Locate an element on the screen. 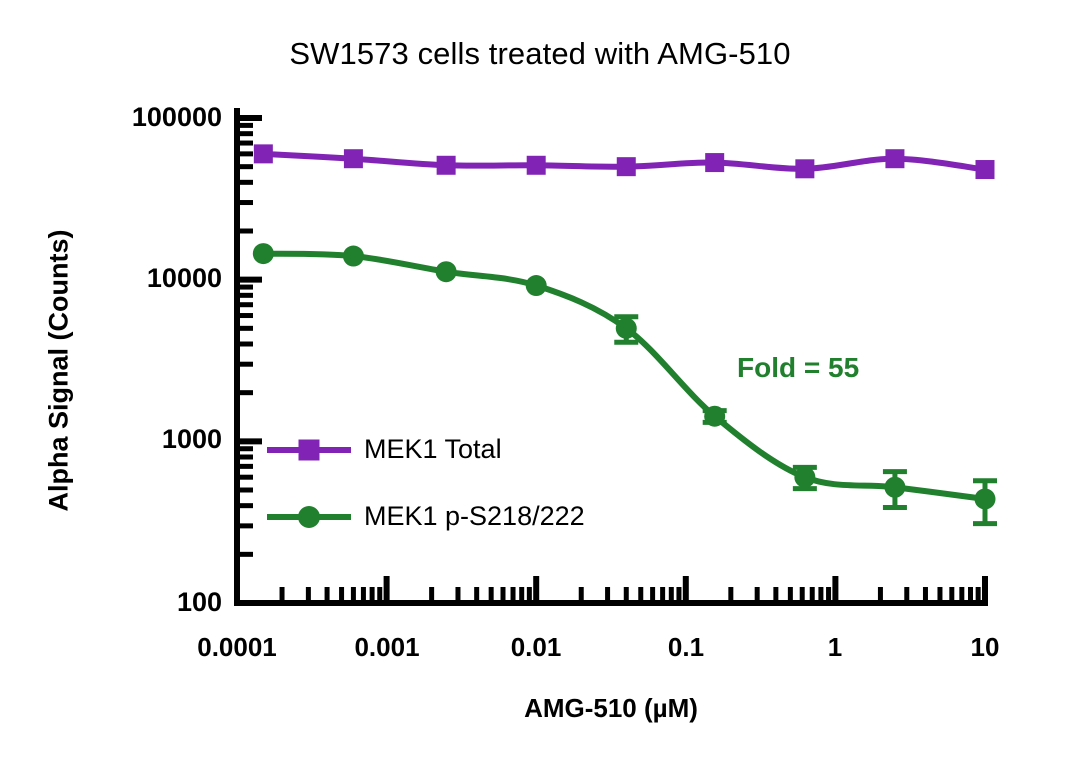 Image resolution: width=1080 pixels, height=775 pixels. y-tick-10000: 10000 is located at coordinates (184, 278).